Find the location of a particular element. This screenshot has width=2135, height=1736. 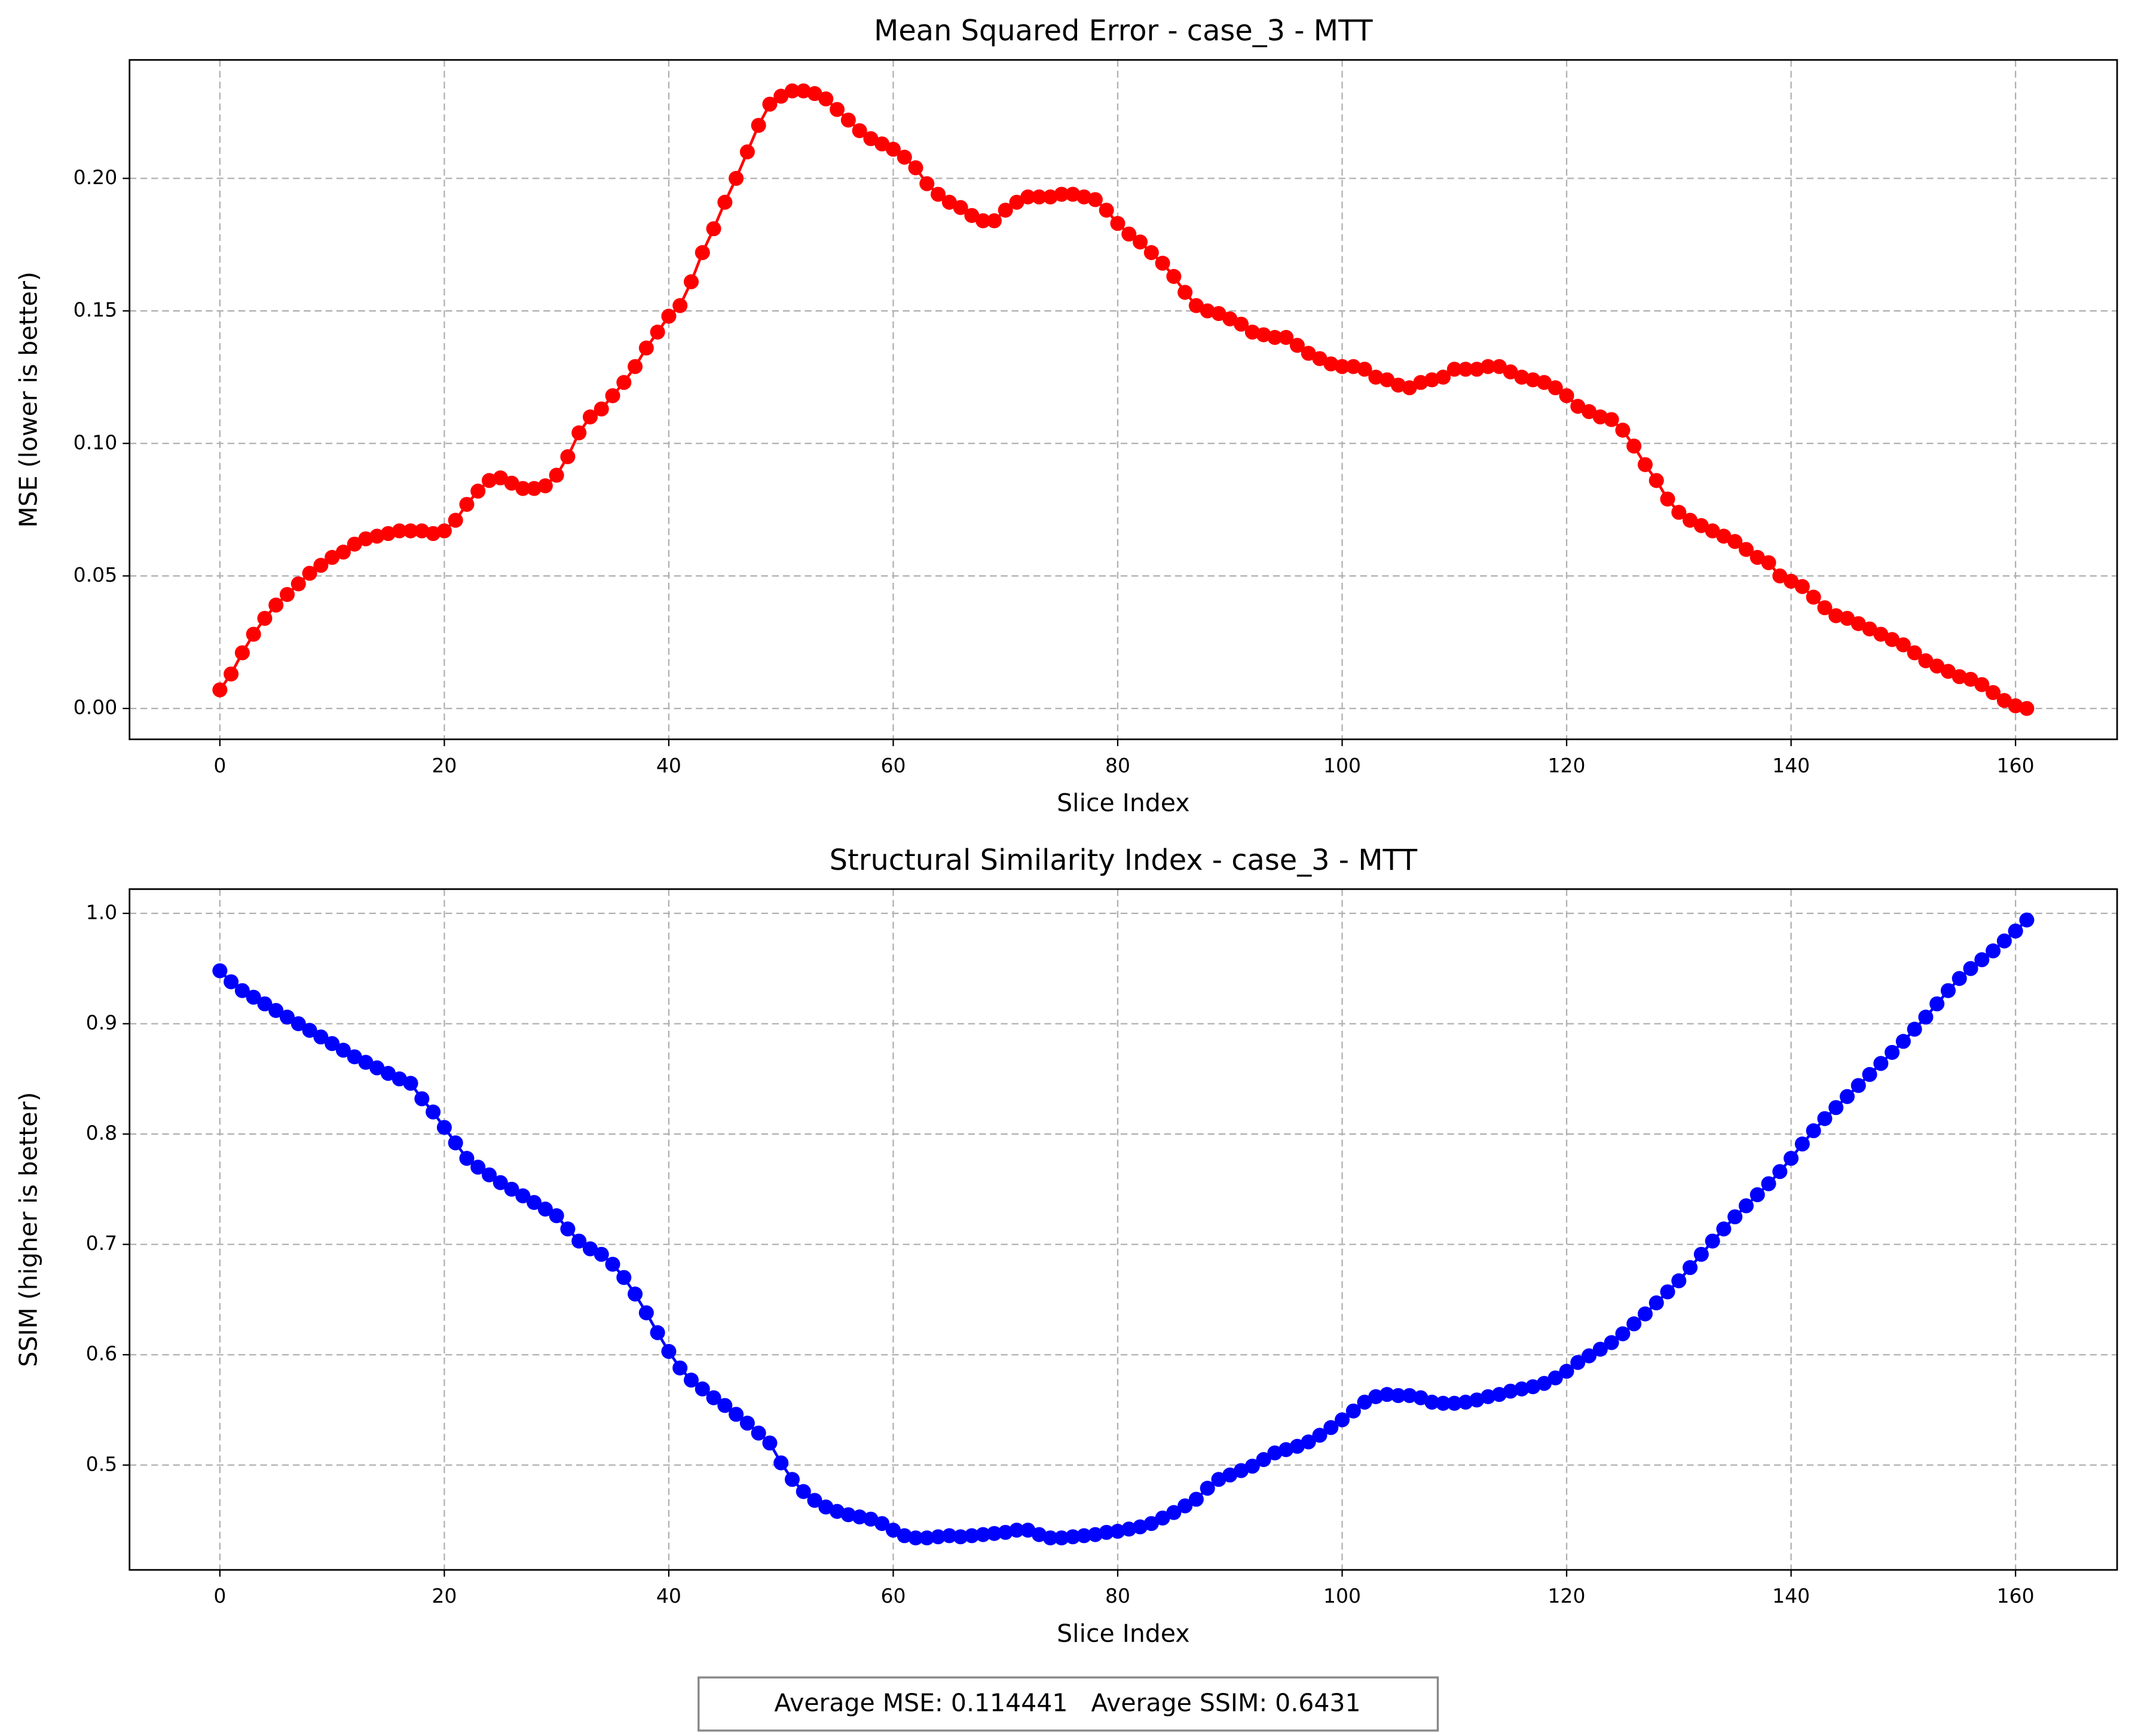

y-axis-label: MSE (lower is better) is located at coordinates (28, 399).